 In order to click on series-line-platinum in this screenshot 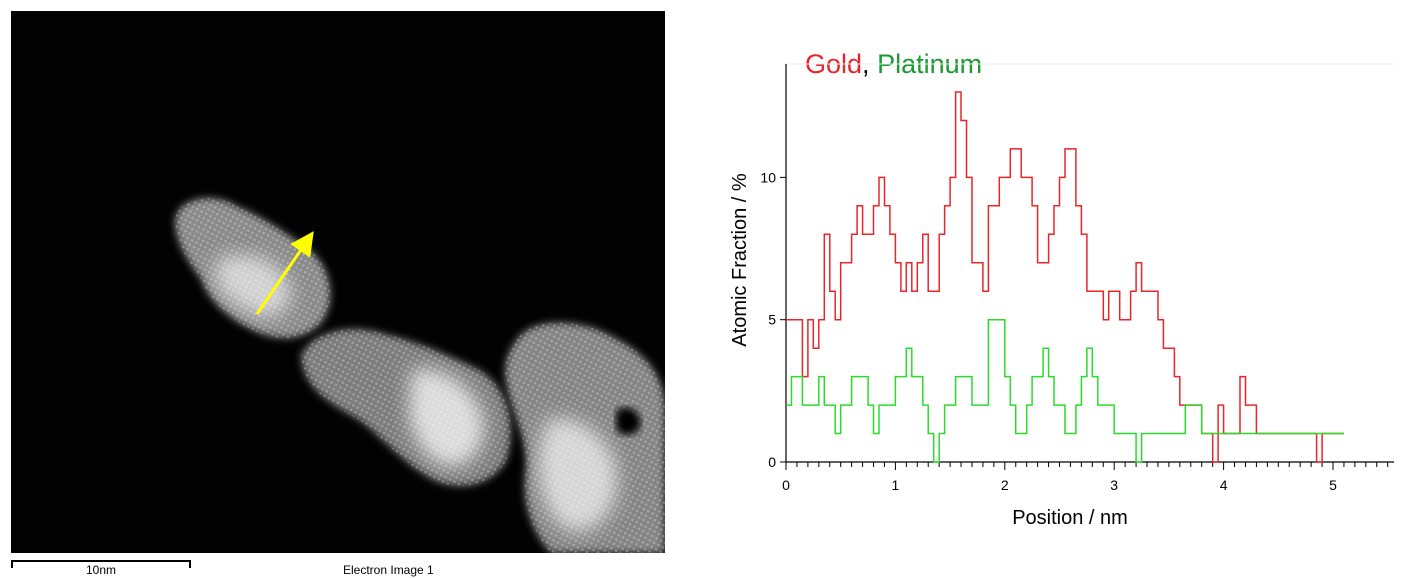, I will do `click(1065, 390)`.